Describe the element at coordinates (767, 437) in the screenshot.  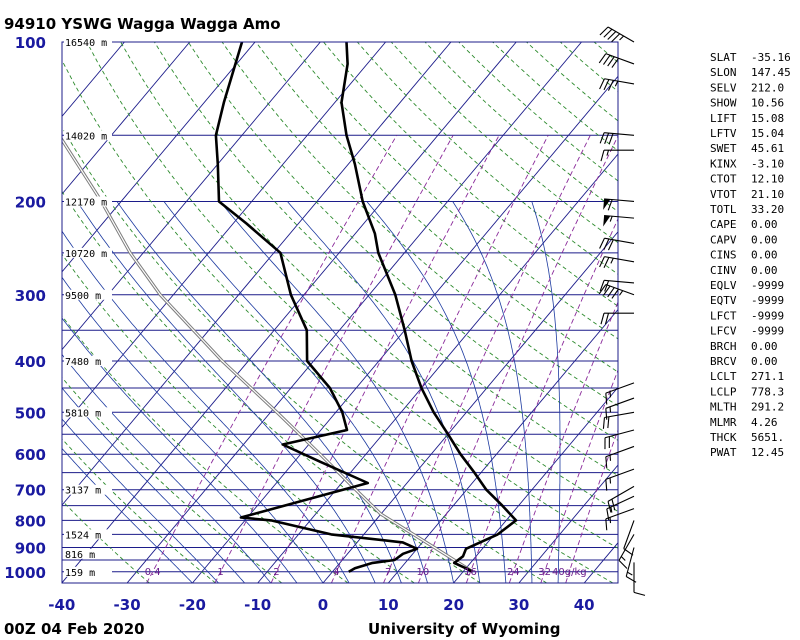
I see `index-value: 5651.` at that location.